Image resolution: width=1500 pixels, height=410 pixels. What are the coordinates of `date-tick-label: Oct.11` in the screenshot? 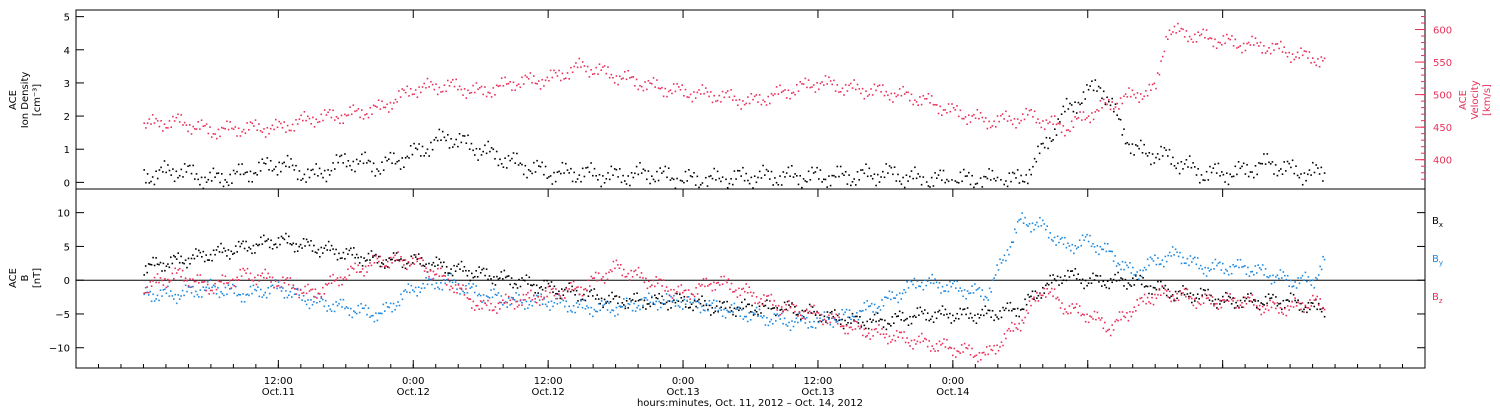 It's located at (278, 392).